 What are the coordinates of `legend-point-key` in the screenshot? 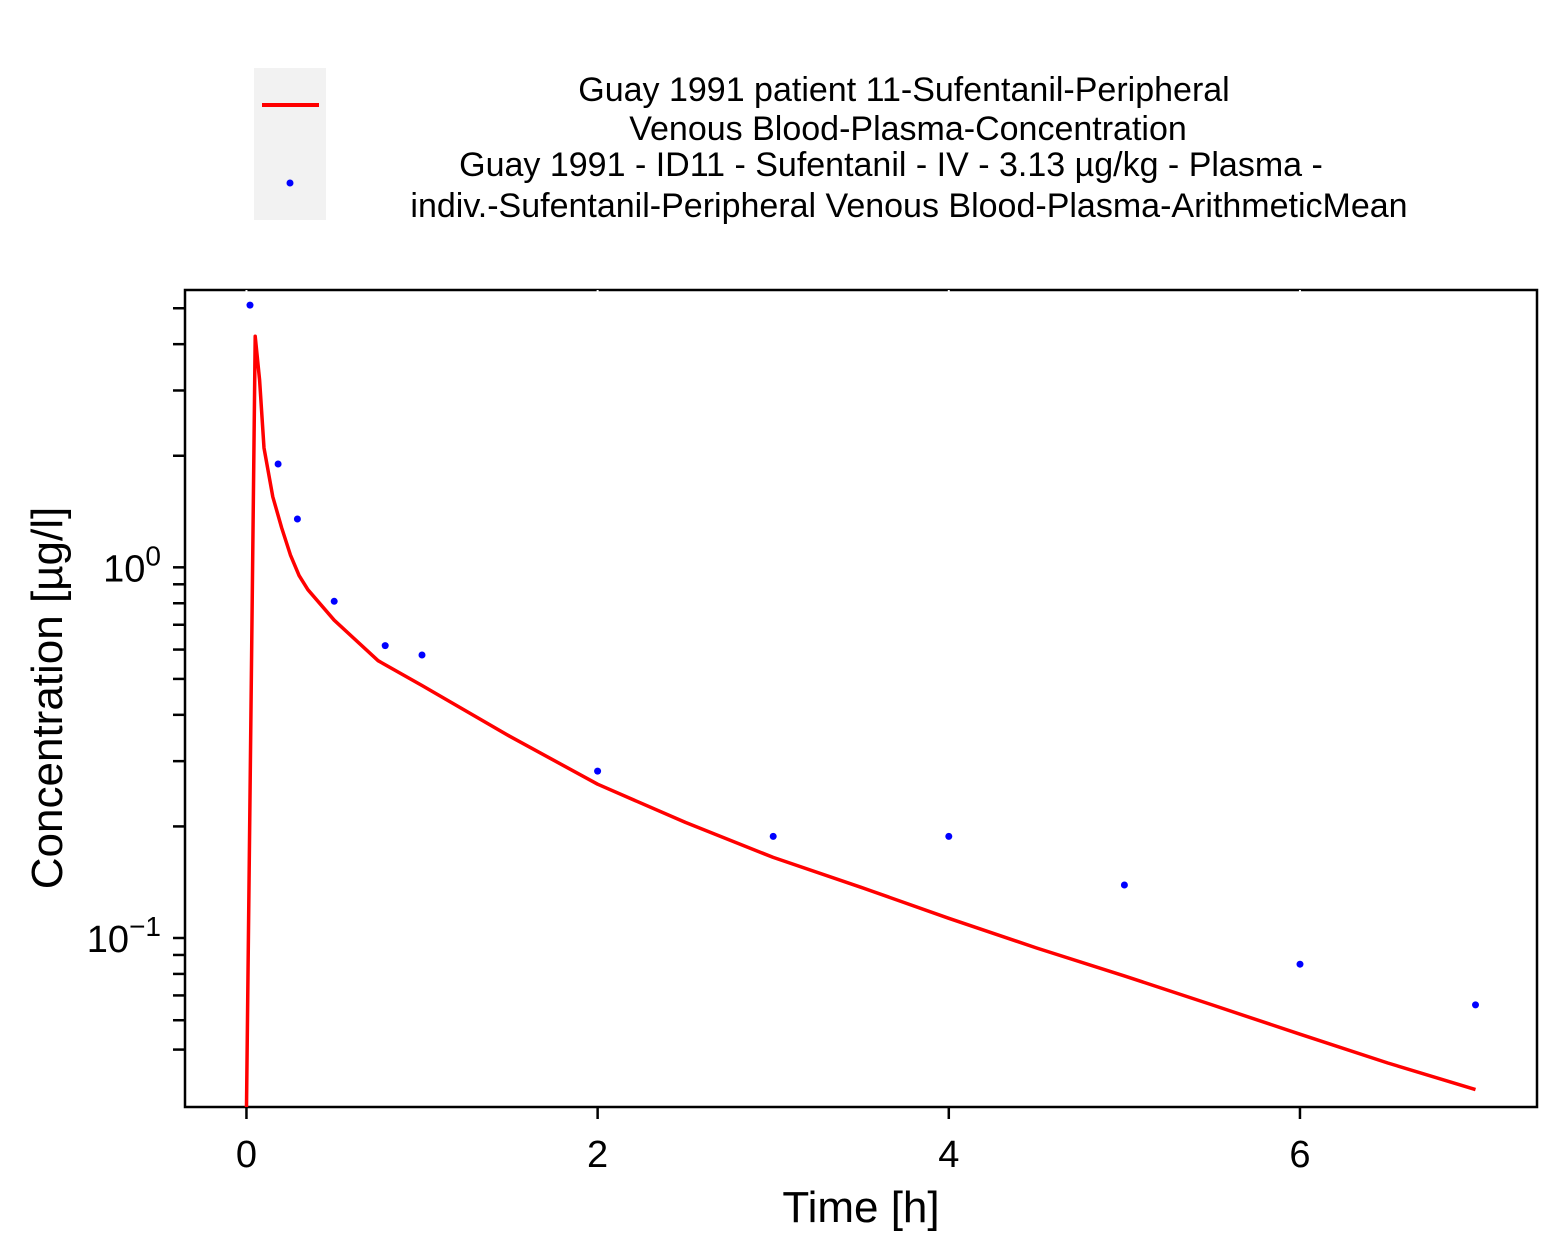 It's located at (290, 183).